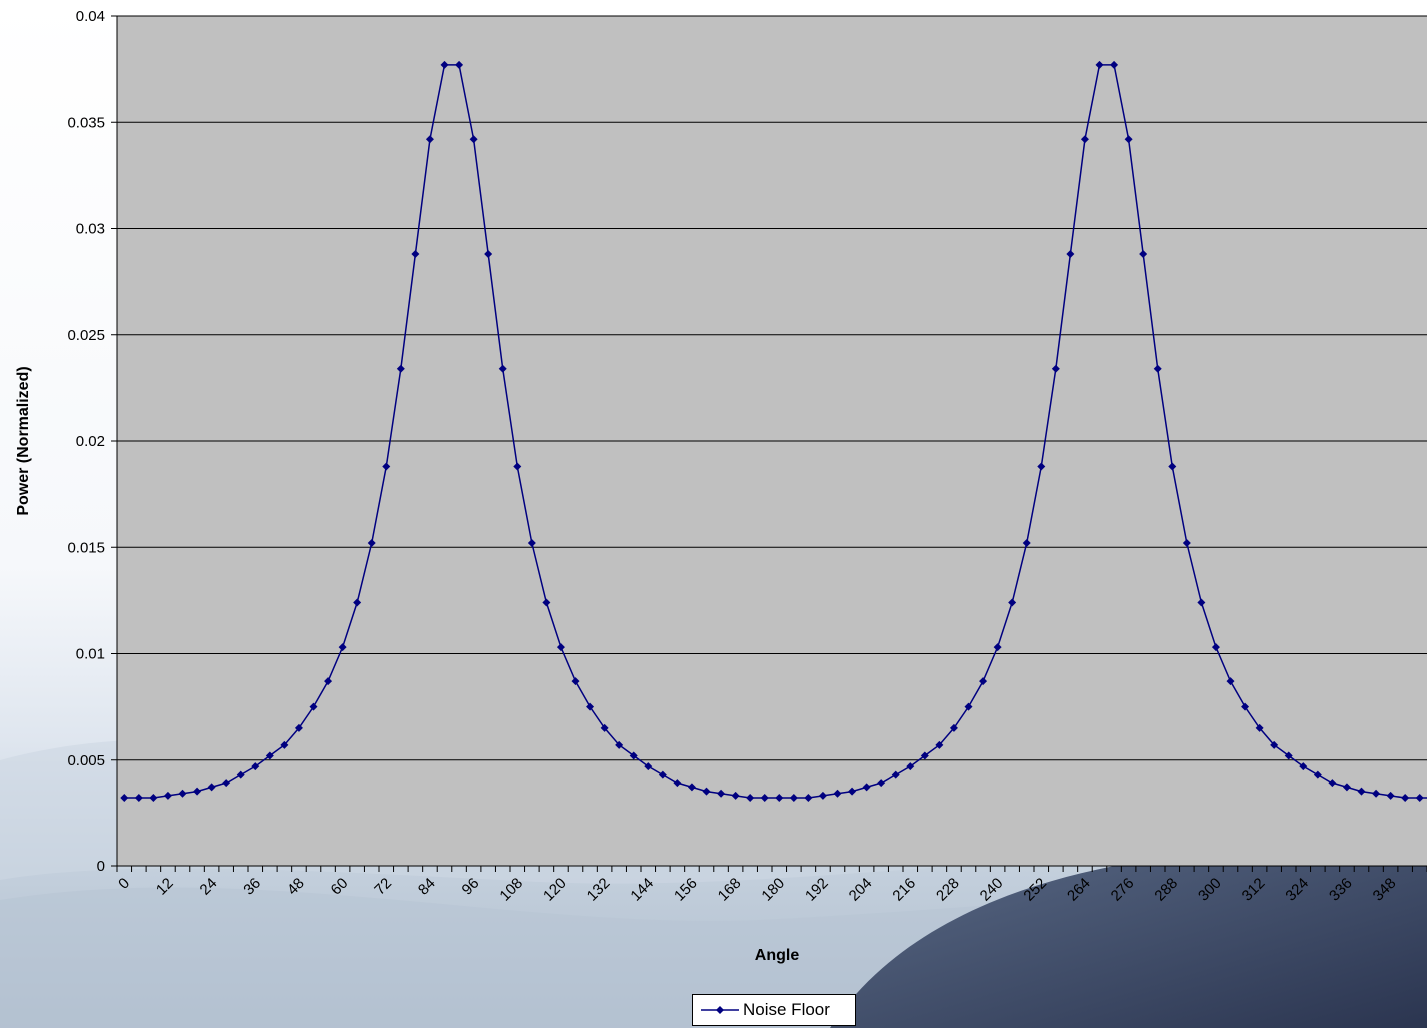 This screenshot has width=1427, height=1028. I want to click on y-tick-label: 0.02, so click(90, 441).